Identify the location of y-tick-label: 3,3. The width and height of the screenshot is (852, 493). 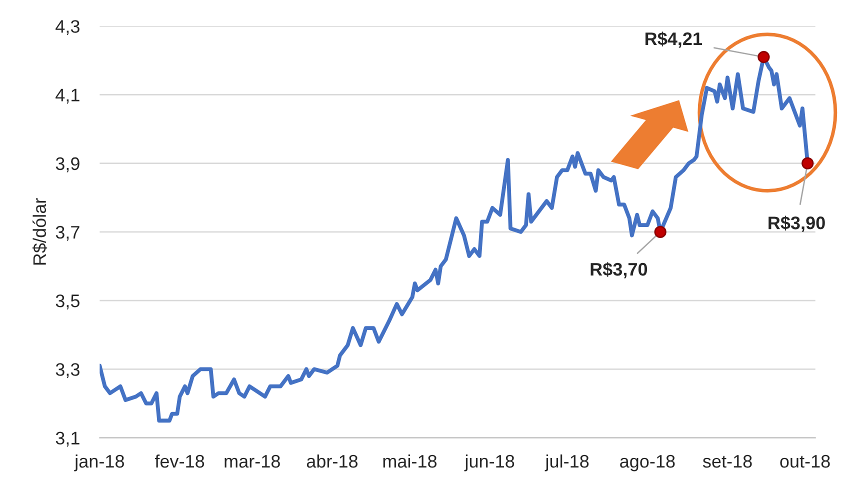
(68, 370).